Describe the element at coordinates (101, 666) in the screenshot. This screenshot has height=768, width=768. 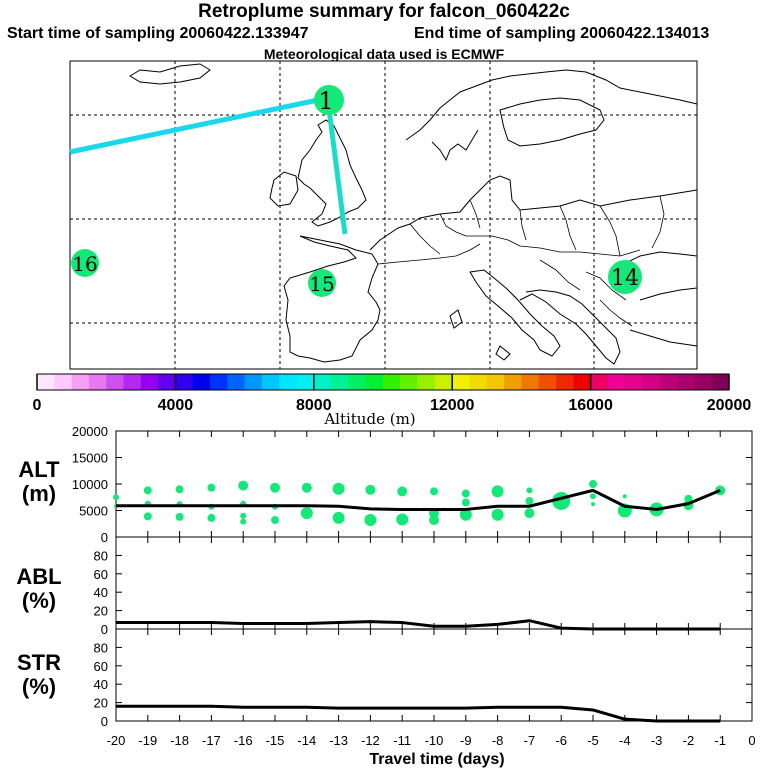
I see `str-y-tick-label: 60` at that location.